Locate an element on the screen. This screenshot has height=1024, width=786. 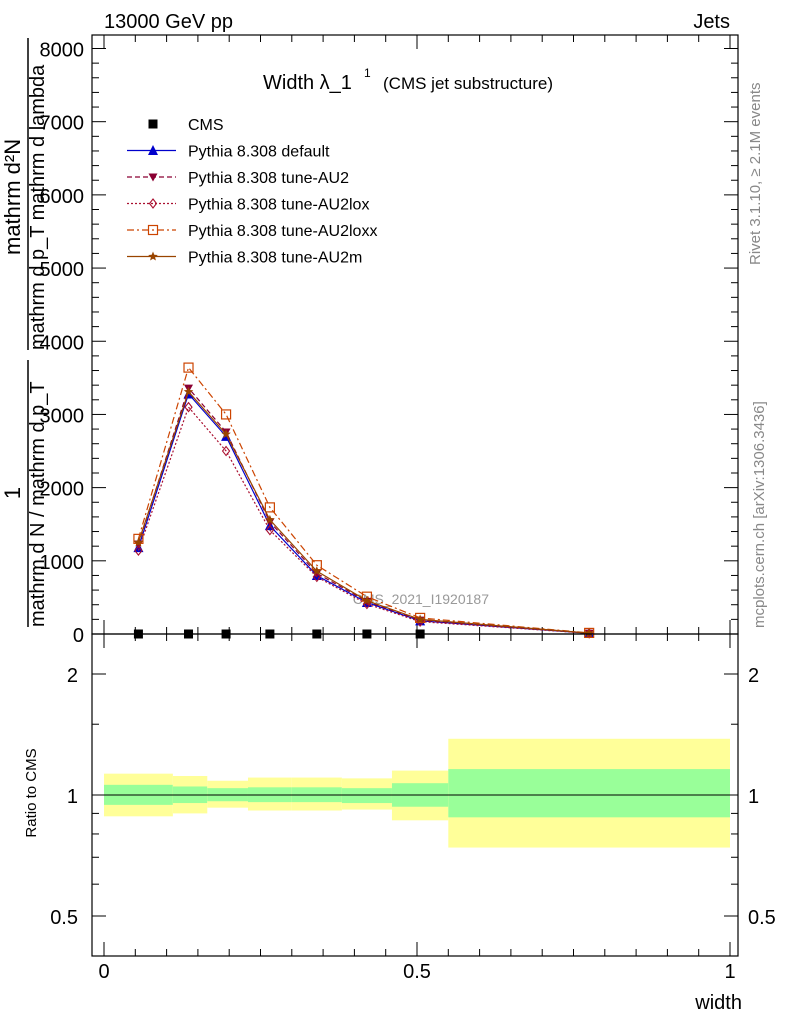
rivet-version-label: Rivet 3.1.10, ≥ 2.1M events is located at coordinates (755, 174).